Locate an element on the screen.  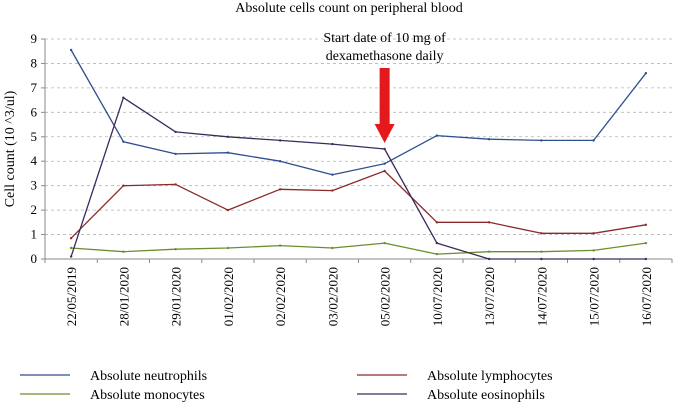
x-tick-label: 29/01/2020 is located at coordinates (176, 296).